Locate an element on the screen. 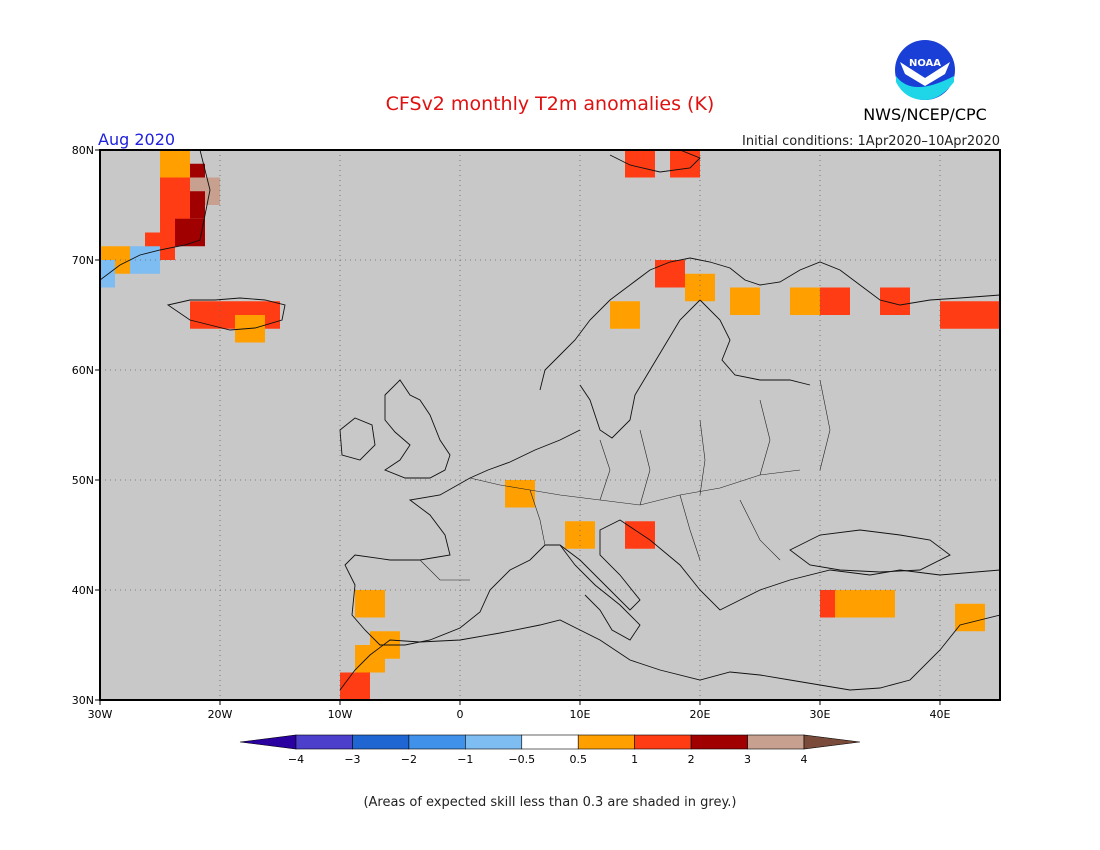 The height and width of the screenshot is (850, 1100). country-borders is located at coordinates (625, 480).